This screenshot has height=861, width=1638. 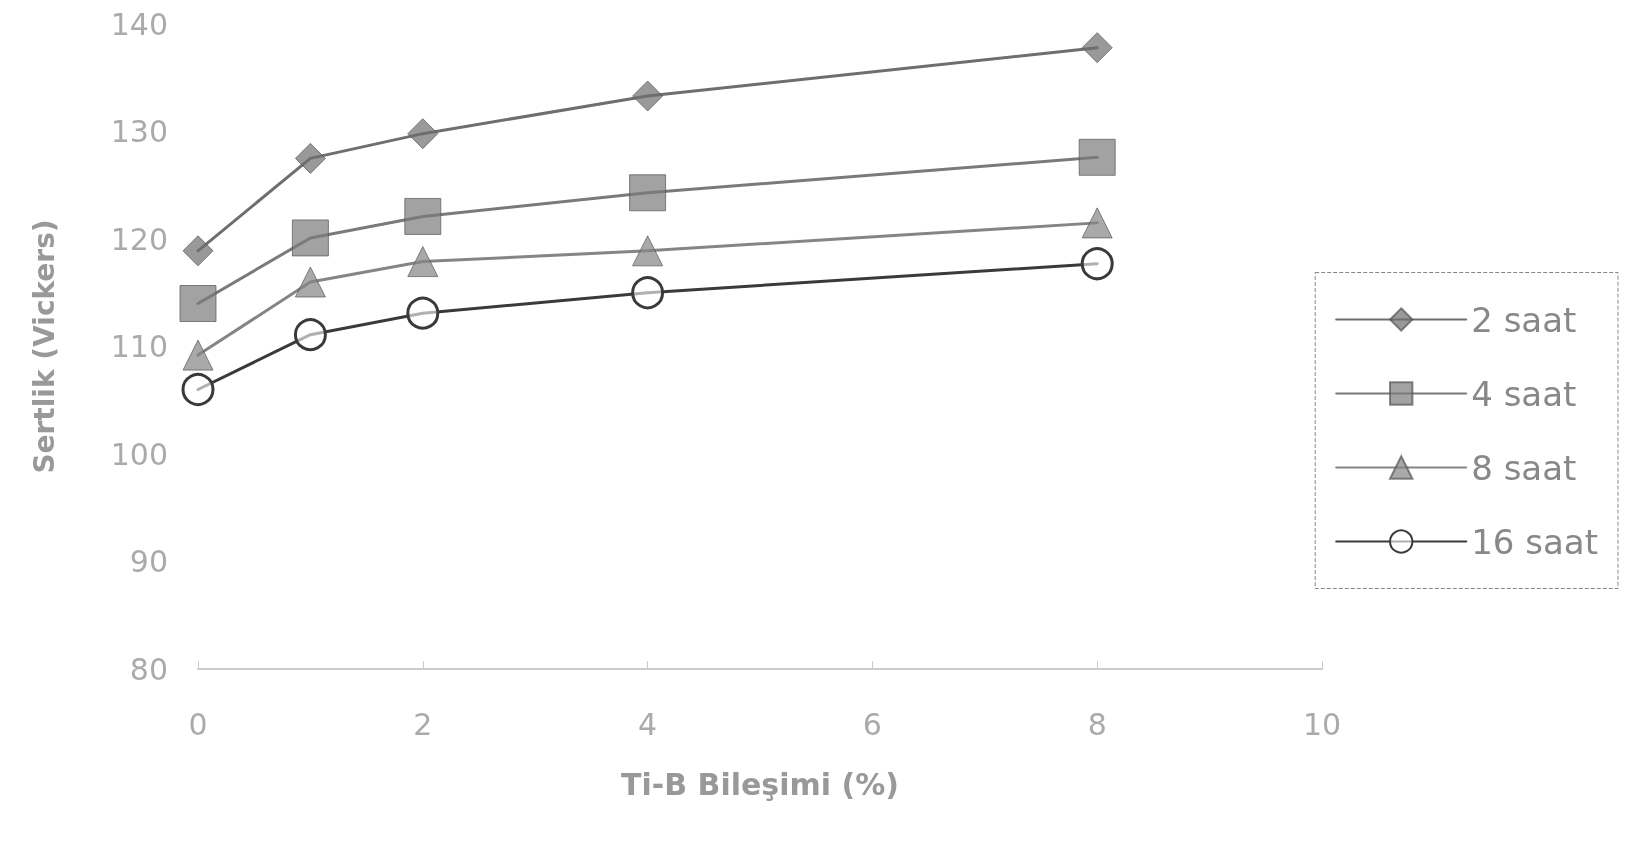 I want to click on legend-label: 16 saat, so click(x=1535, y=541).